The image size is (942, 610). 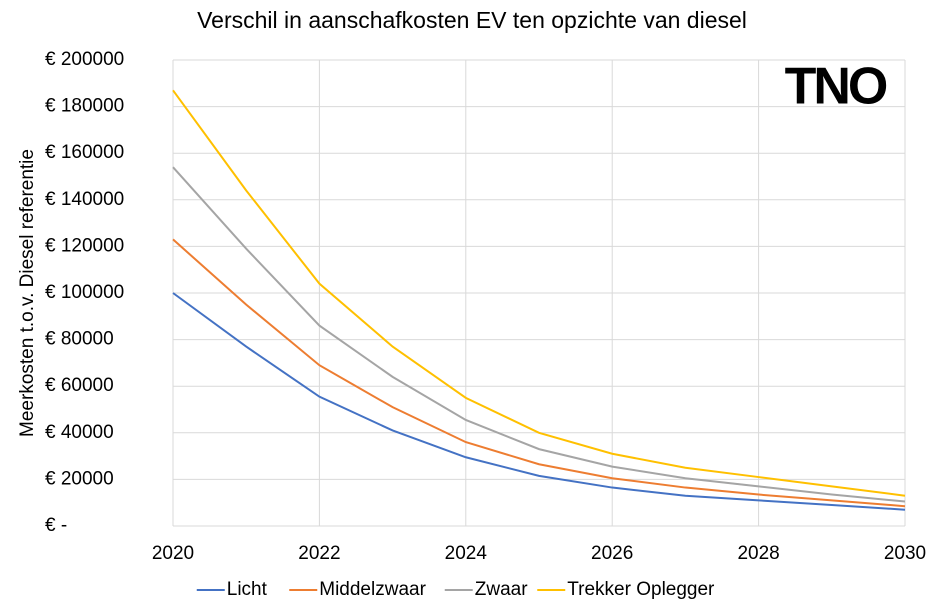 What do you see at coordinates (79, 432) in the screenshot?
I see `y-tick-label: € 40000` at bounding box center [79, 432].